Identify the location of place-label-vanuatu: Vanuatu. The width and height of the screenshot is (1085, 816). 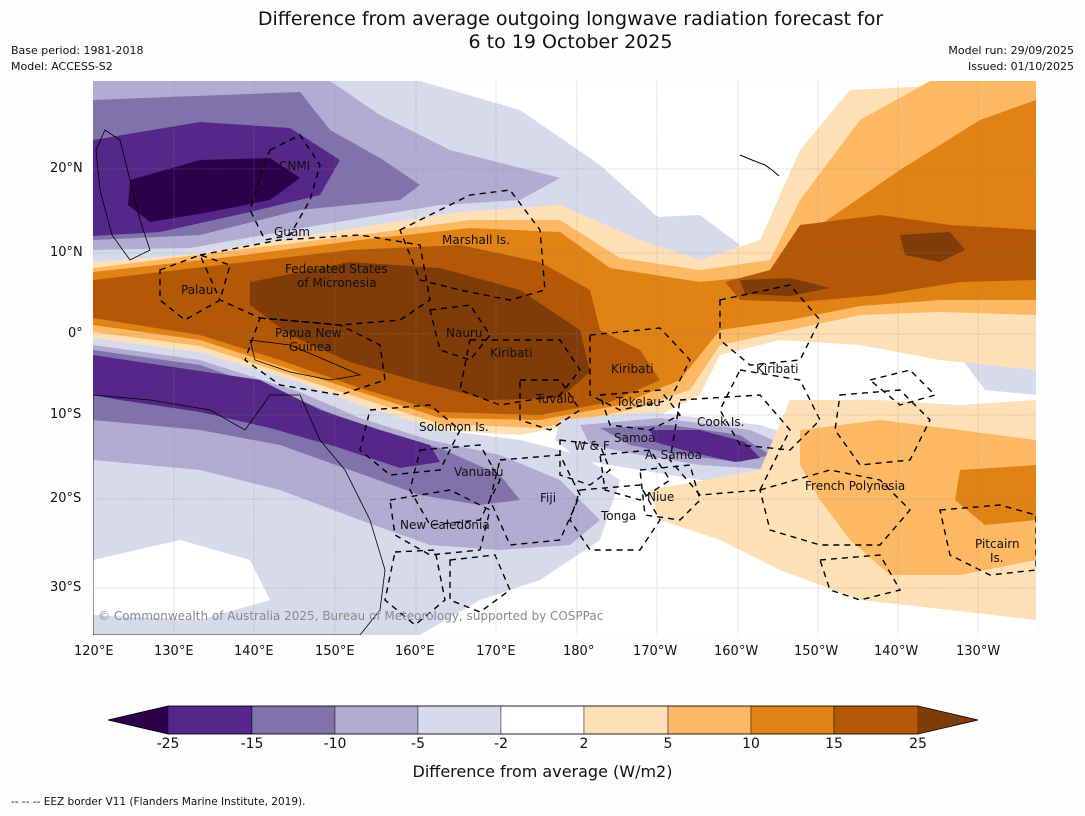
(479, 472).